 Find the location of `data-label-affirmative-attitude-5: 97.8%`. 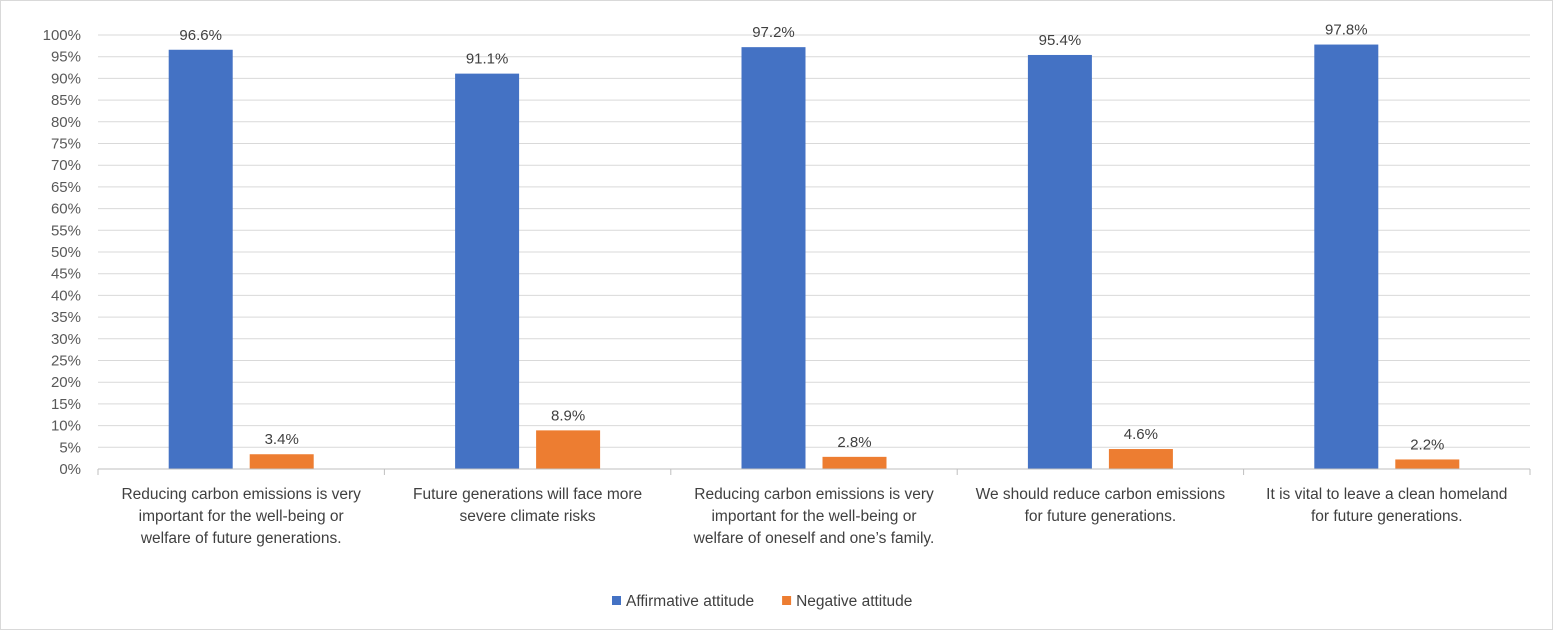

data-label-affirmative-attitude-5: 97.8% is located at coordinates (1346, 30).